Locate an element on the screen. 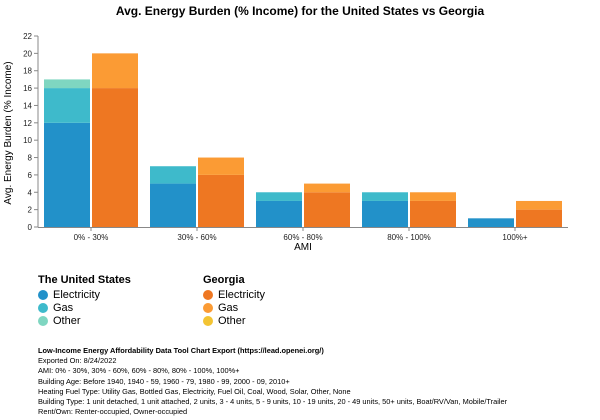 The height and width of the screenshot is (420, 600). y-tick-label: 6 is located at coordinates (30, 175).